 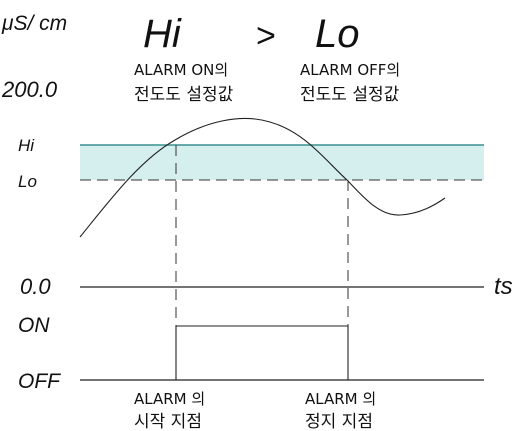 What do you see at coordinates (29, 89) in the screenshot?
I see `y-max-label: 200.0` at bounding box center [29, 89].